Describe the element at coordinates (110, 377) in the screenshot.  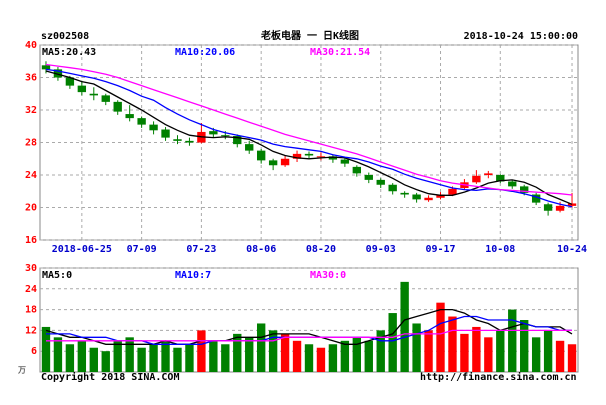
I see `copyright: Copyright 2018 SINA.COM` at that location.